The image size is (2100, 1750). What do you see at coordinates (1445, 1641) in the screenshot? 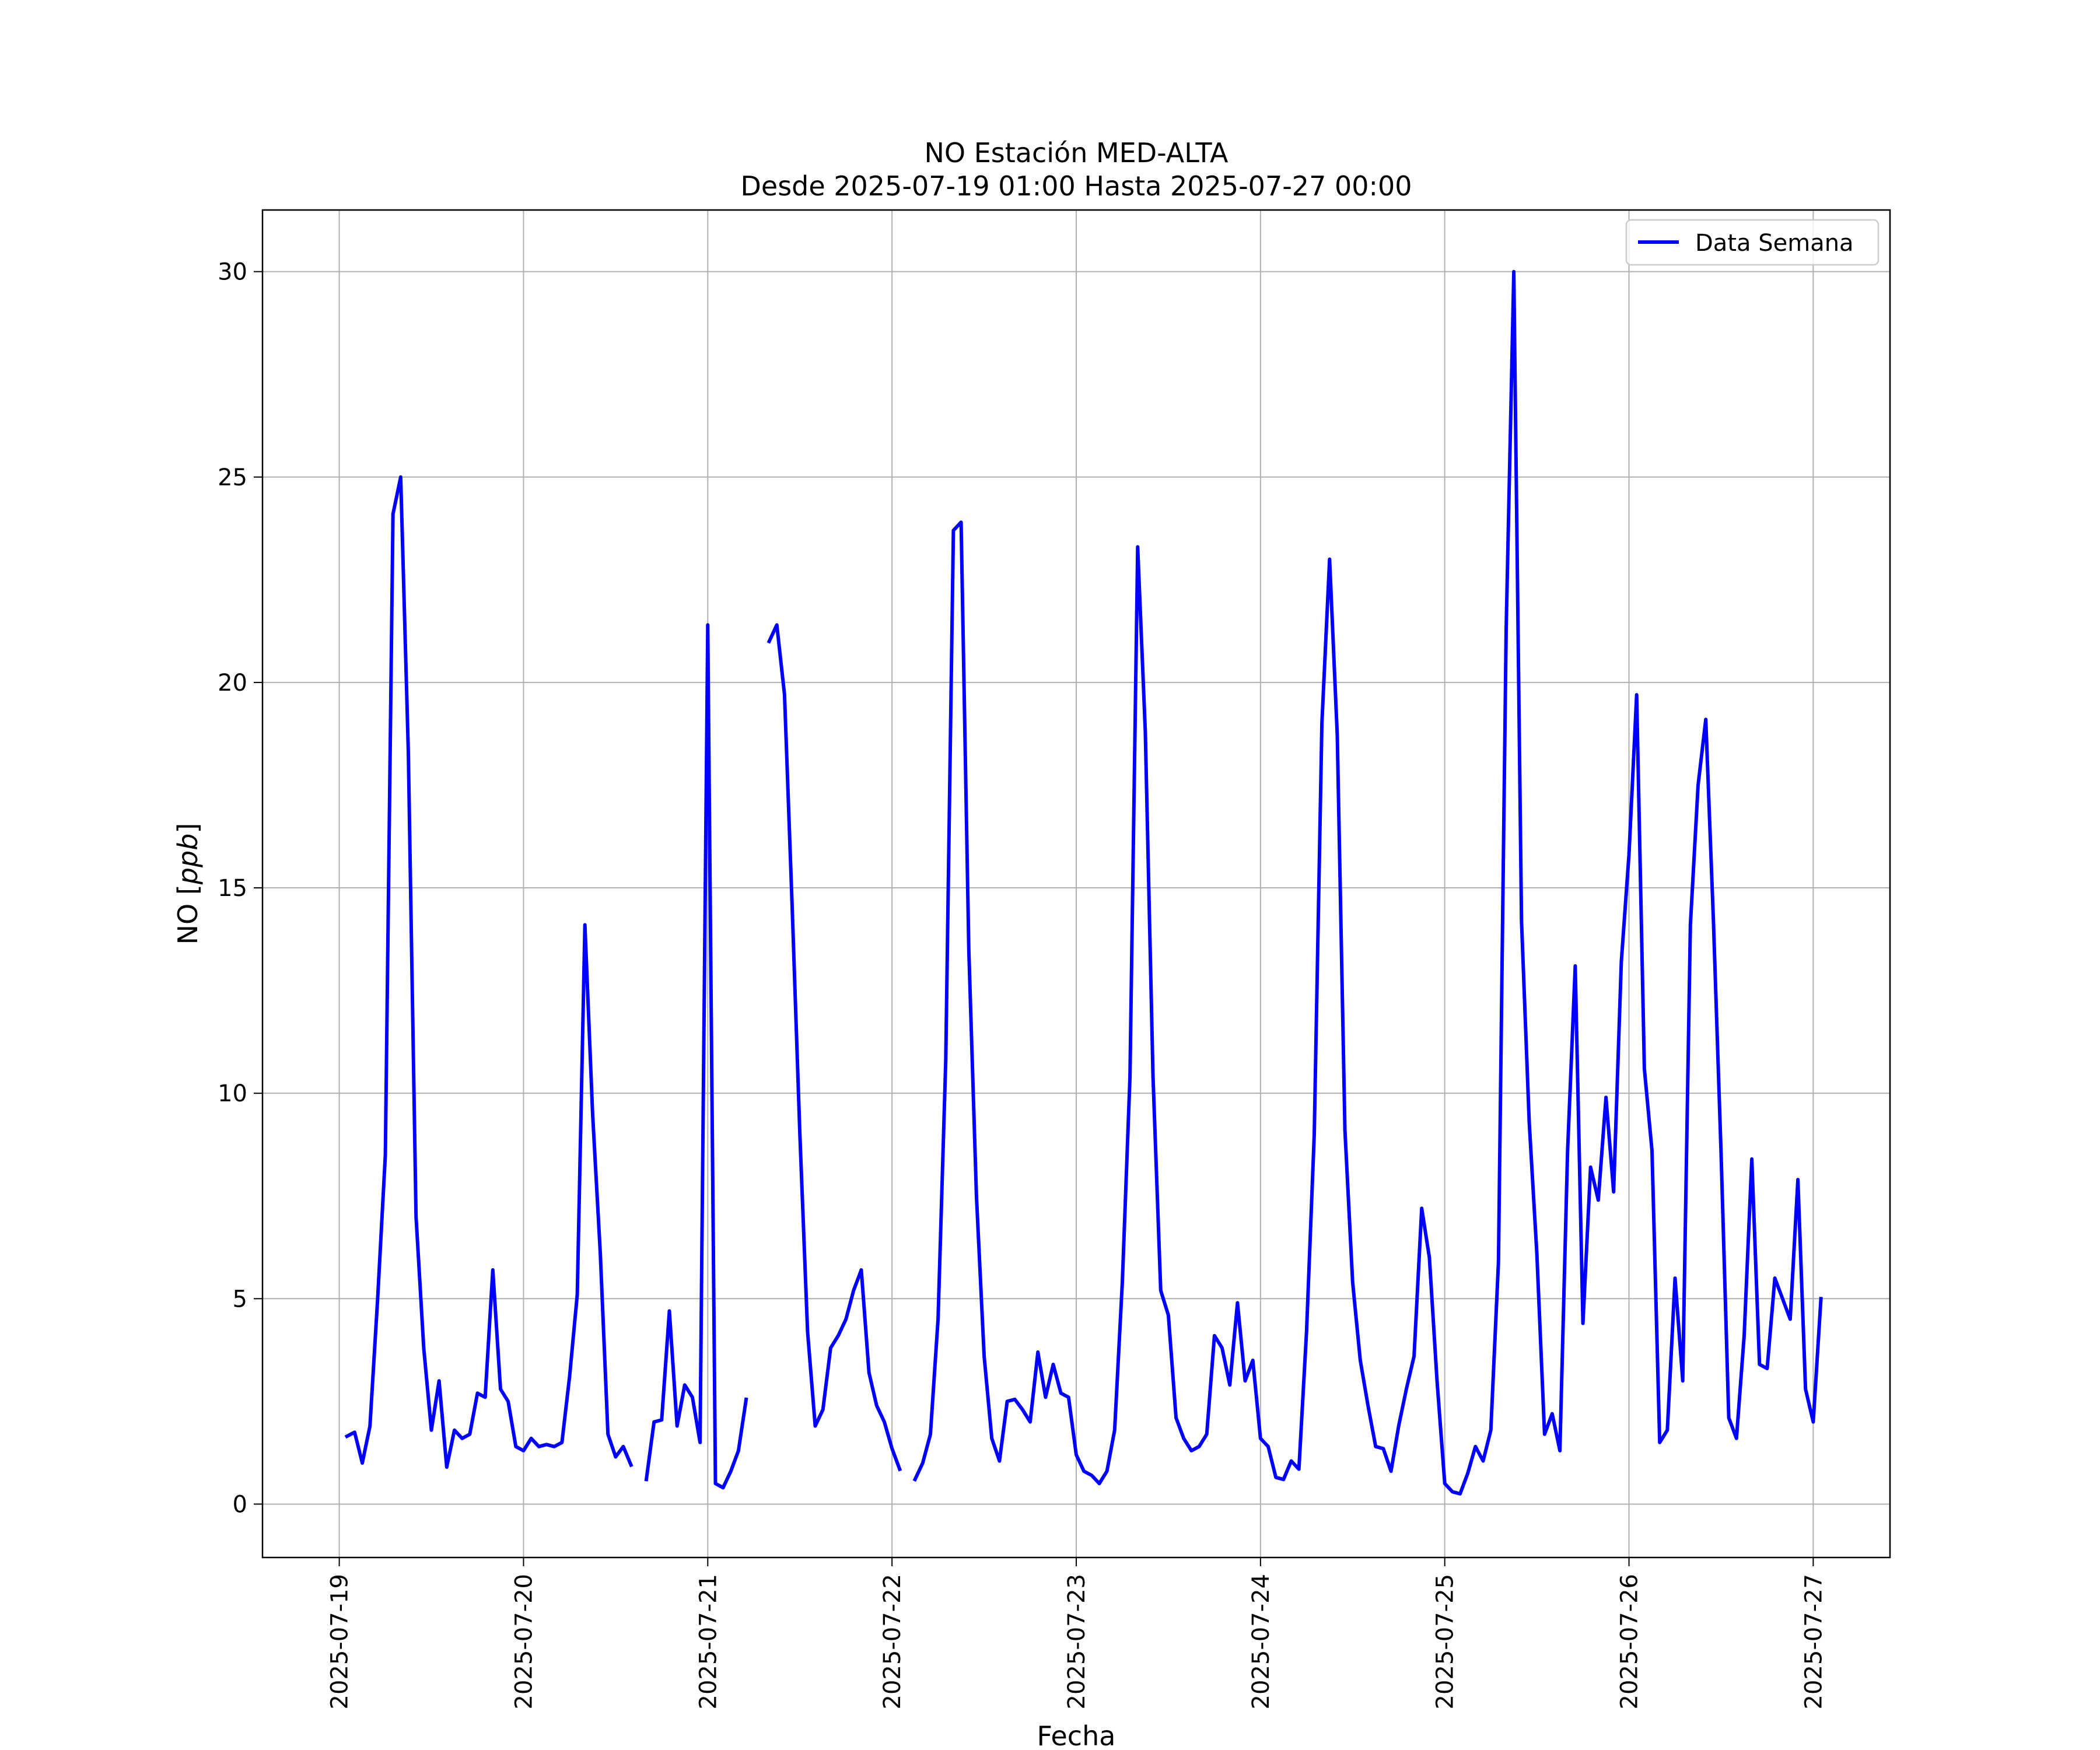
I see `x-tick-label: 2025-07-25` at bounding box center [1445, 1641].